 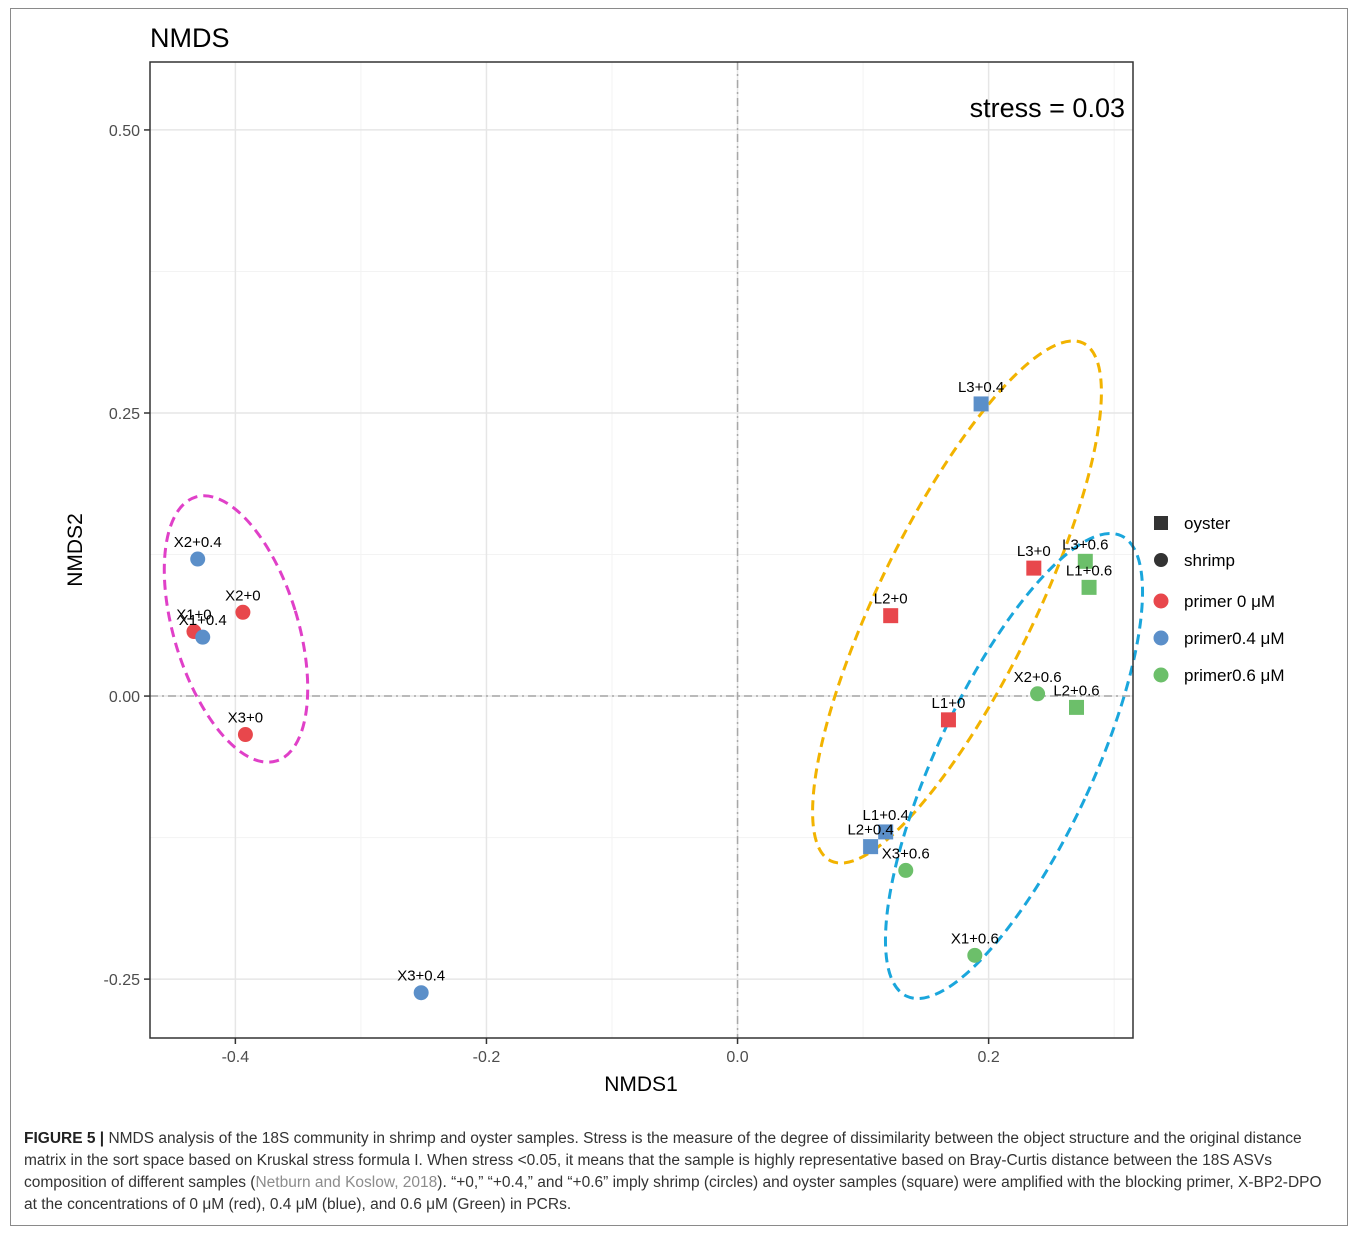 I want to click on point-label: X1+0.4, so click(x=203, y=620).